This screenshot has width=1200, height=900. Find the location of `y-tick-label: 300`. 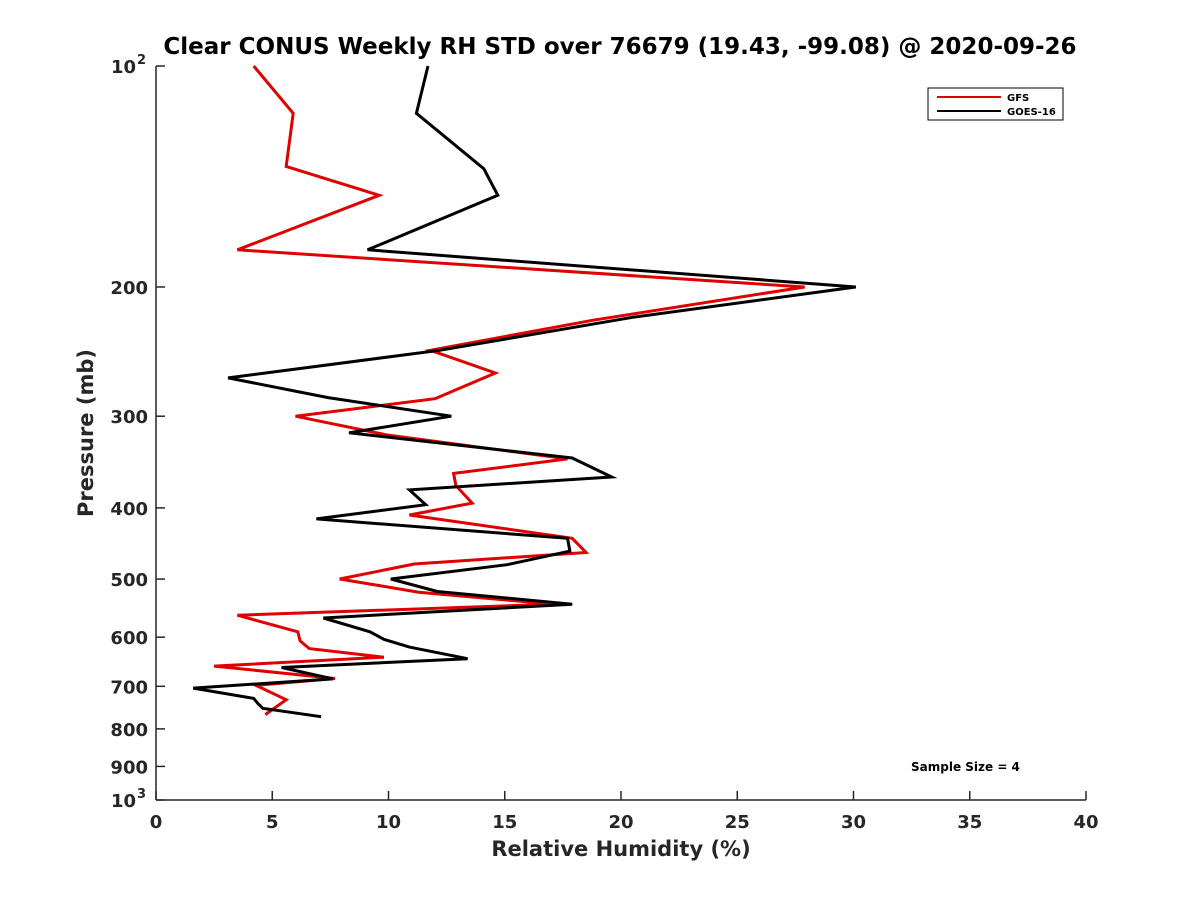

y-tick-label: 300 is located at coordinates (129, 417).